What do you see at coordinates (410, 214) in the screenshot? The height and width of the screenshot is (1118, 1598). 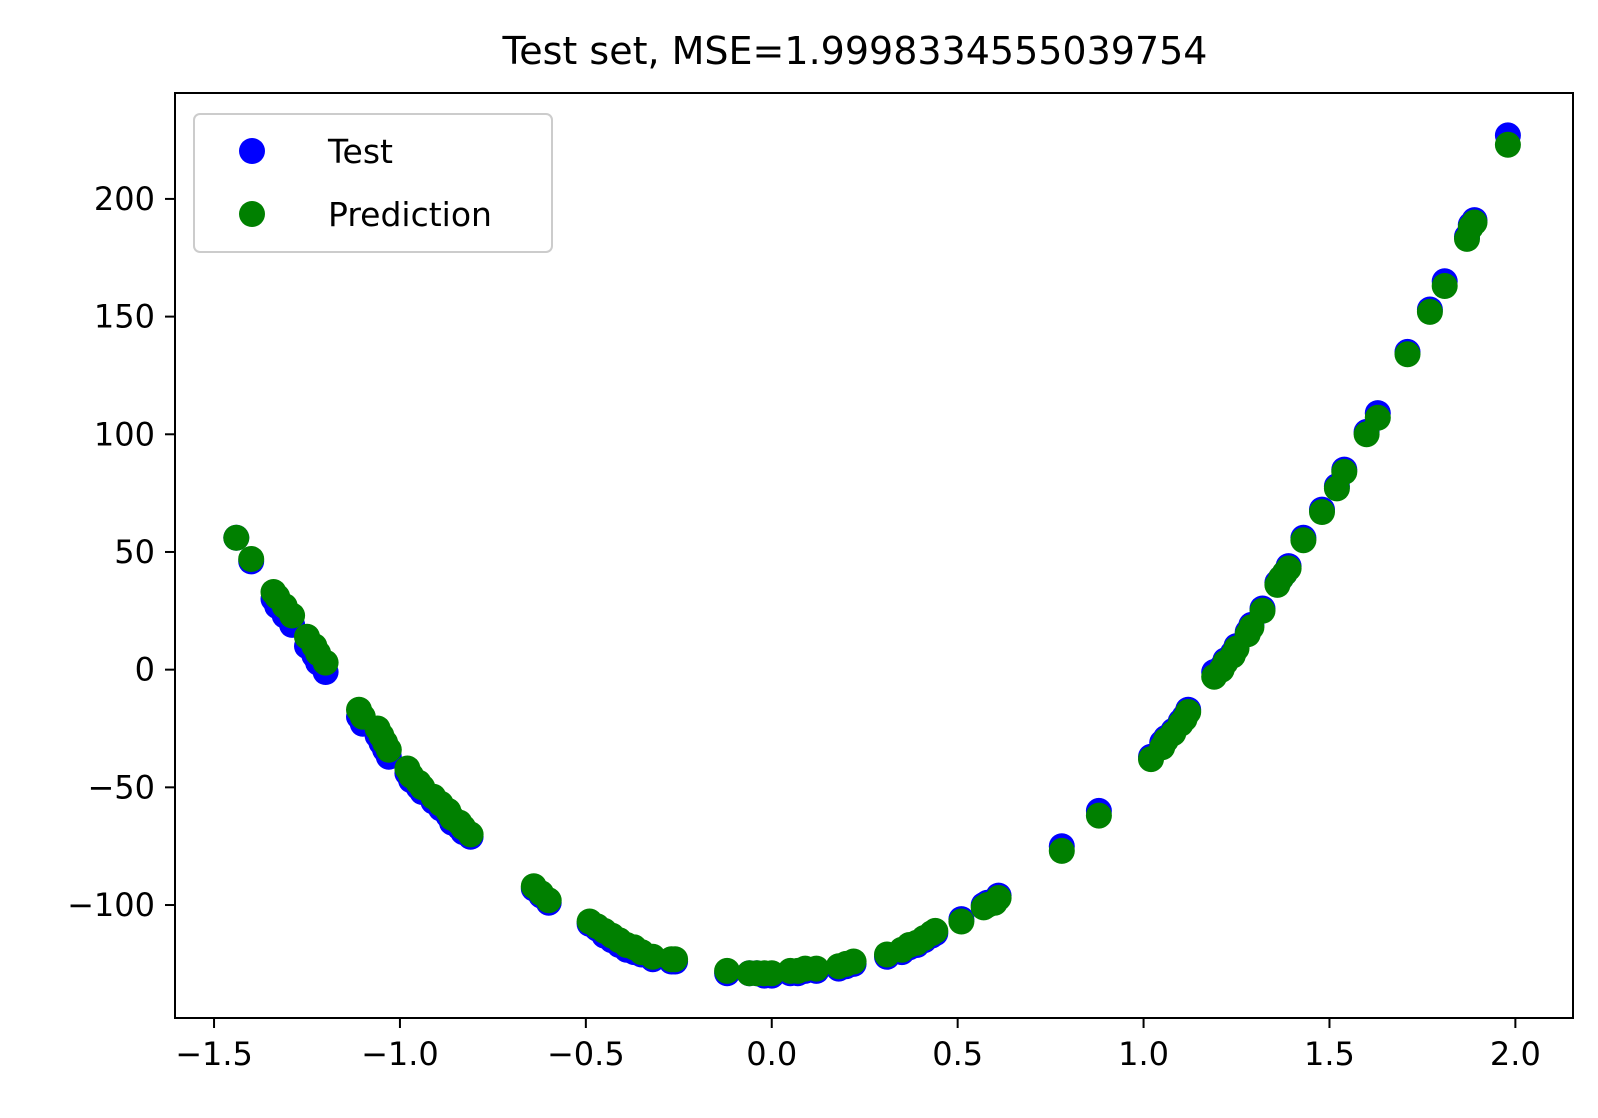 I see `legend-label-prediction: Prediction` at bounding box center [410, 214].